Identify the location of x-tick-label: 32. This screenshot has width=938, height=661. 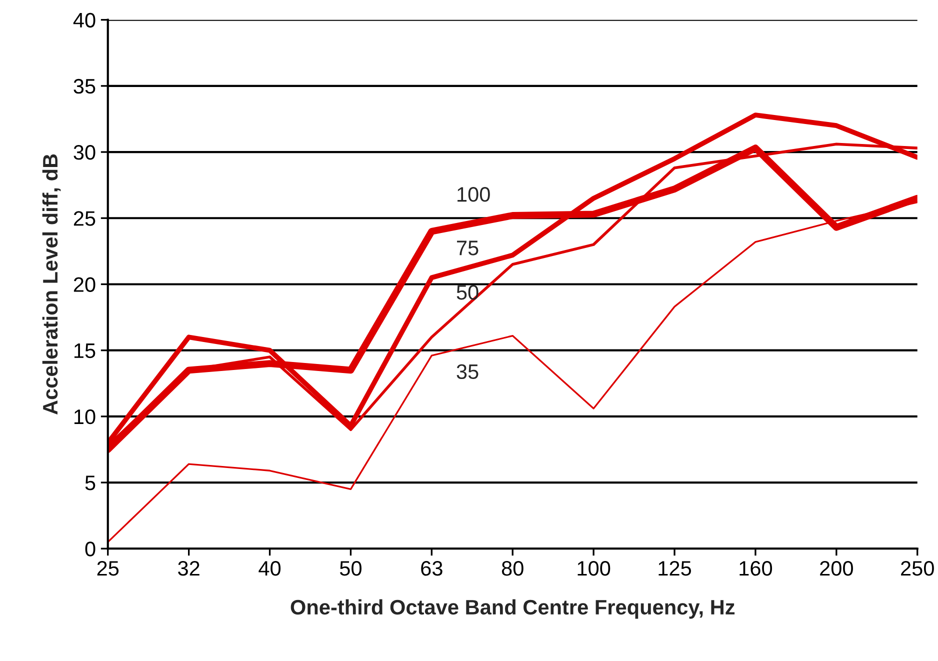
(189, 568).